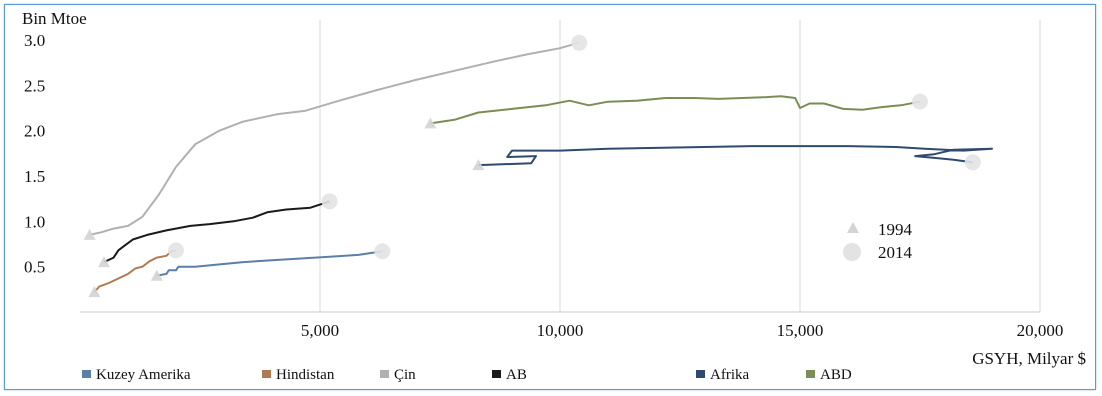  What do you see at coordinates (852, 252) in the screenshot?
I see `circle-marker-icon` at bounding box center [852, 252].